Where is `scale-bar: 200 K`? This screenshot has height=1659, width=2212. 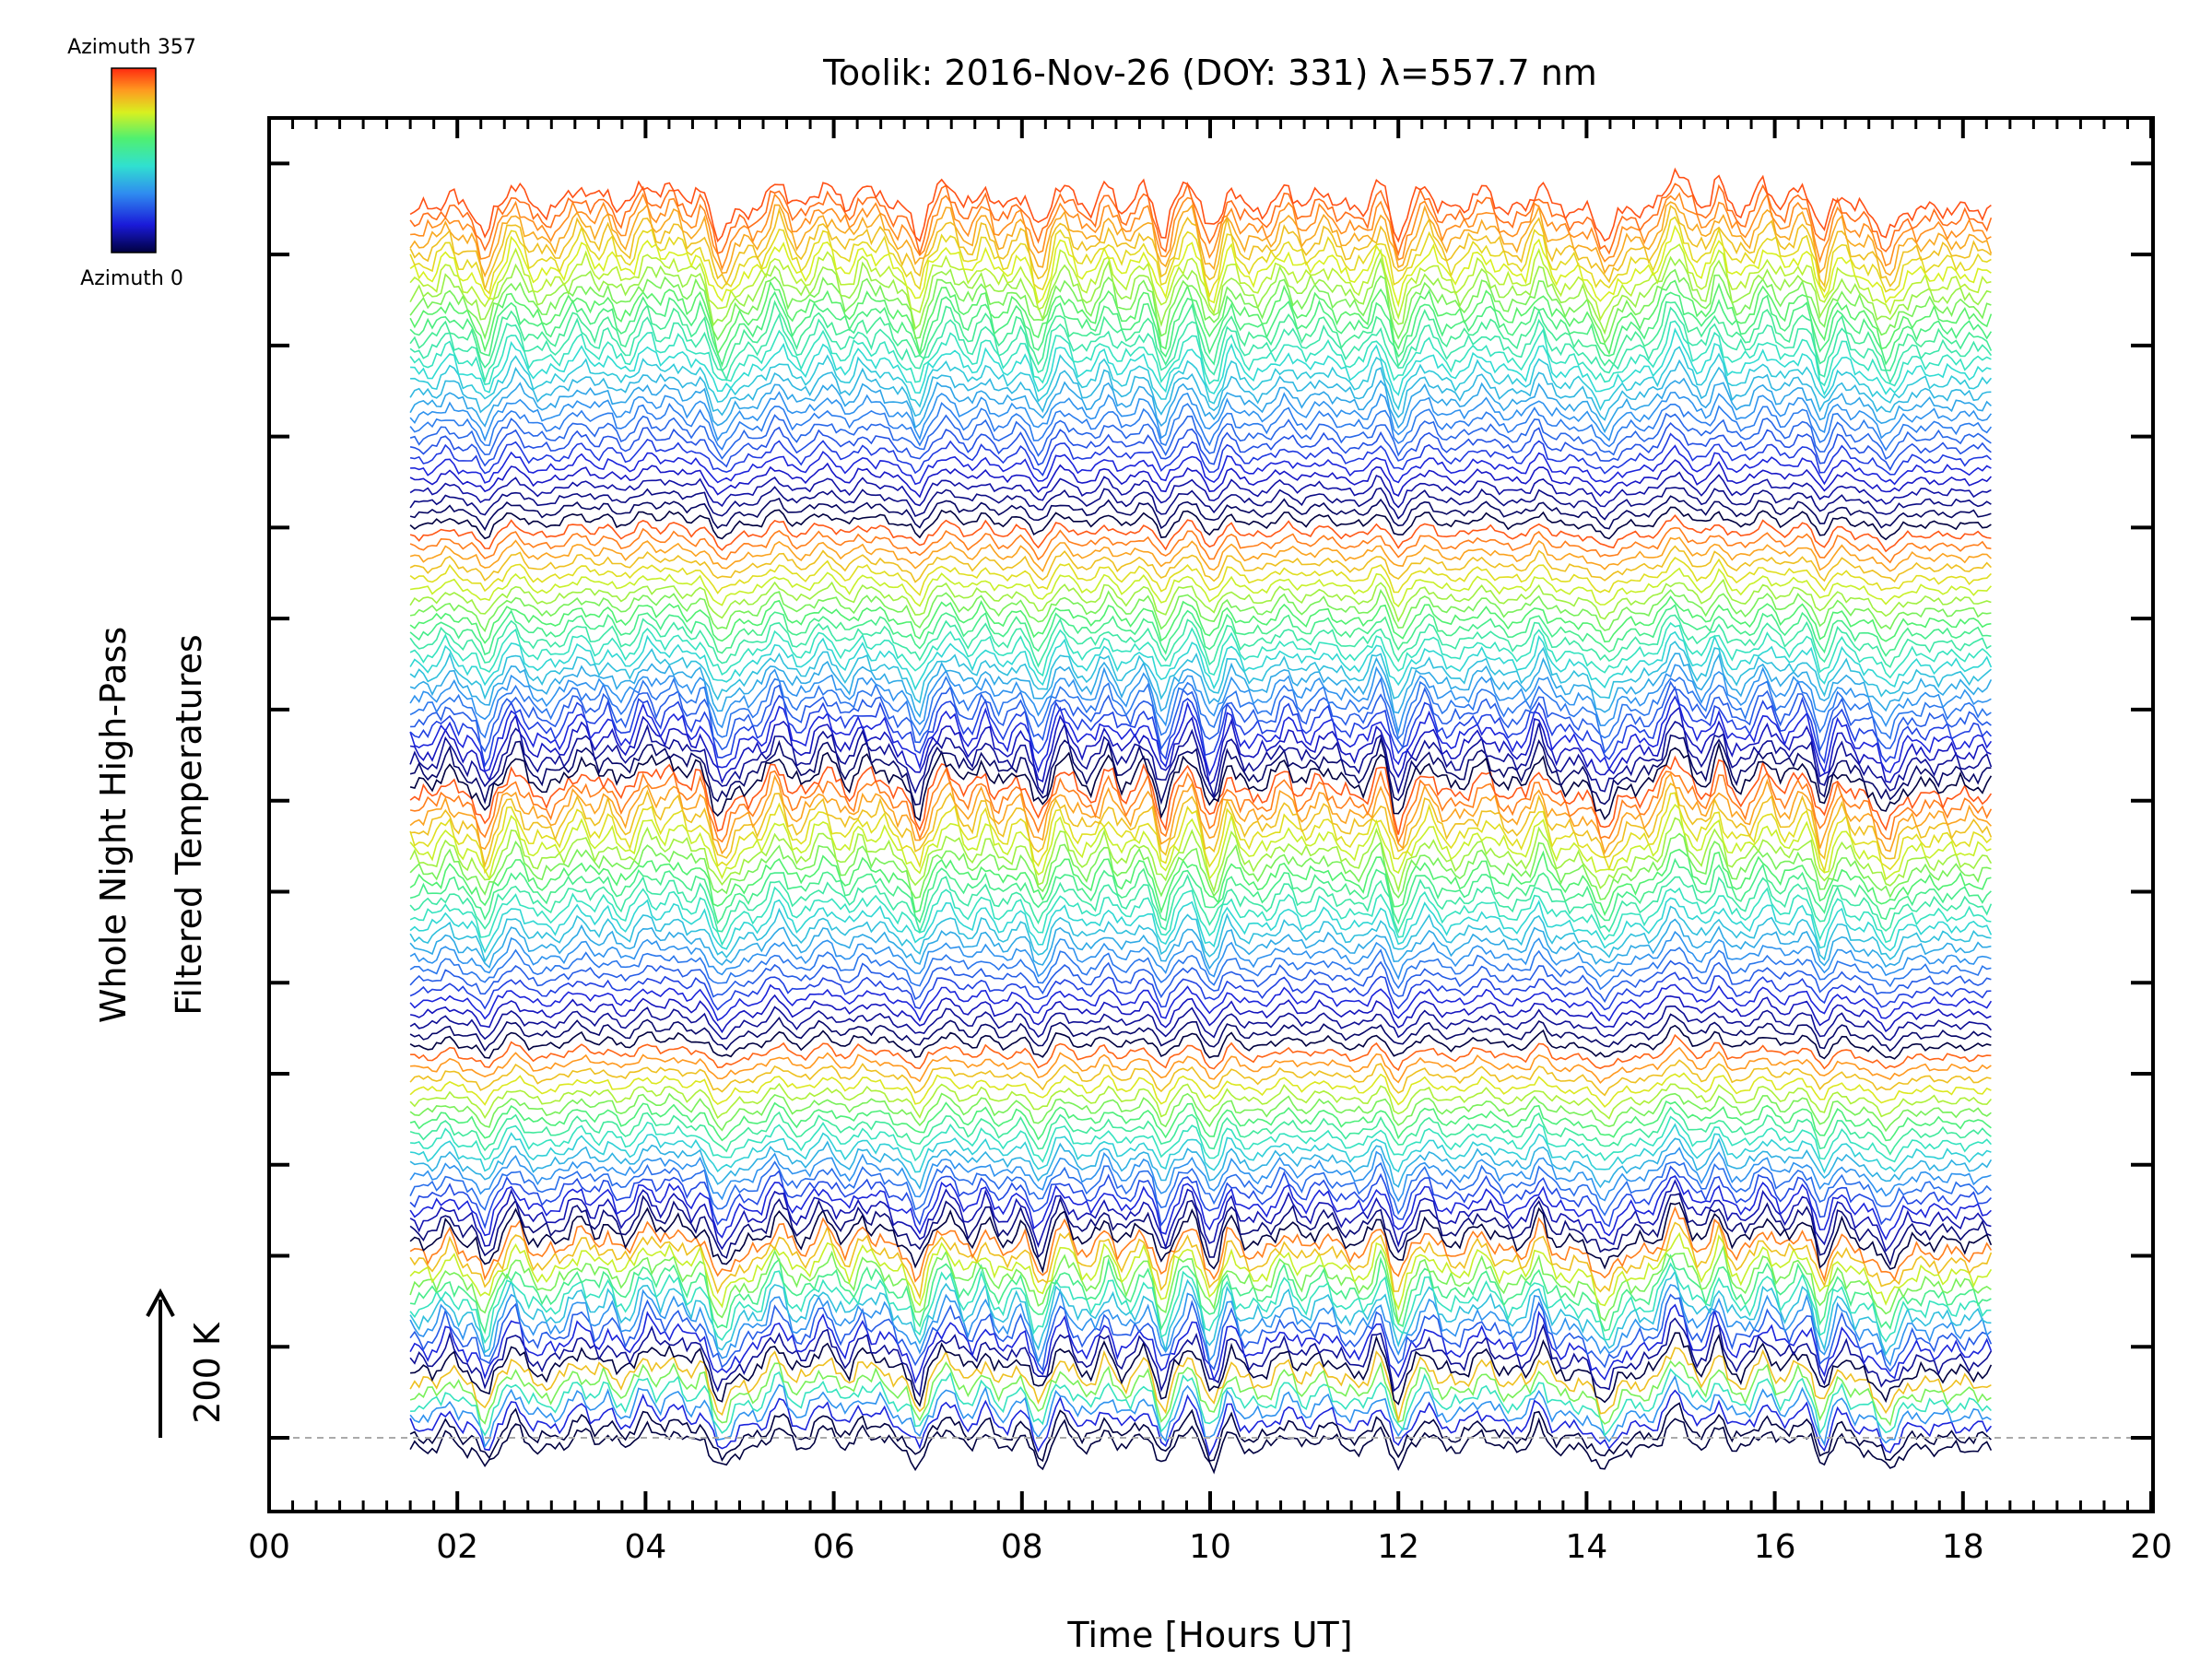 scale-bar: 200 K is located at coordinates (187, 1363).